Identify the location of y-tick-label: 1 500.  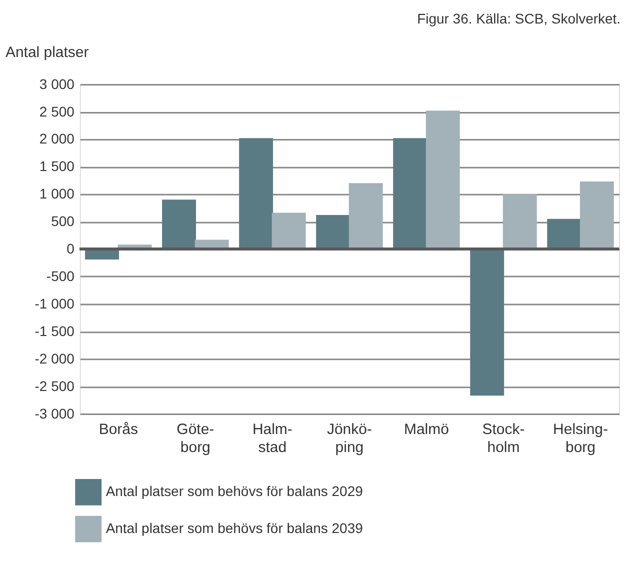
(57, 166).